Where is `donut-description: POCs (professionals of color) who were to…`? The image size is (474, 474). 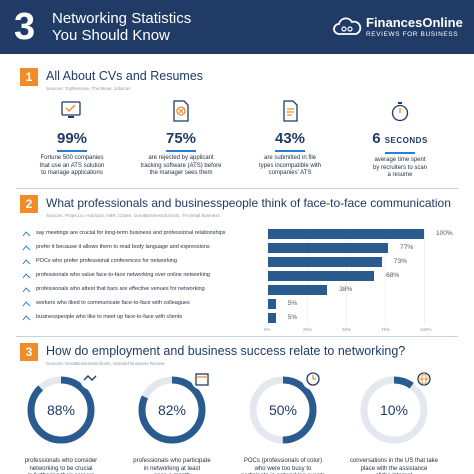 donut-description: POCs (professionals of color) who were to… is located at coordinates (283, 466).